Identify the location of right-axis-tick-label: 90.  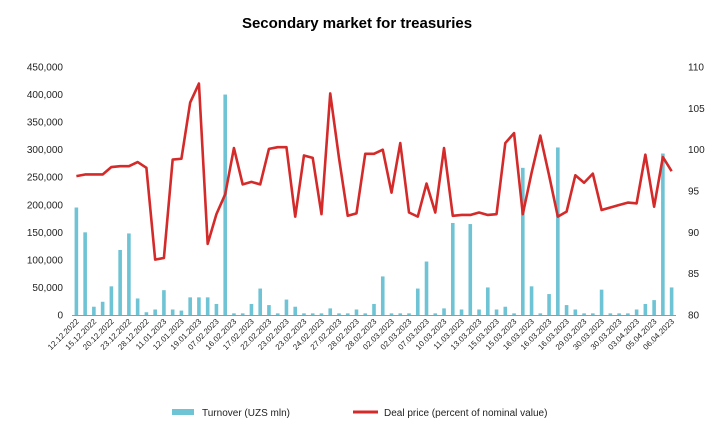
(694, 233).